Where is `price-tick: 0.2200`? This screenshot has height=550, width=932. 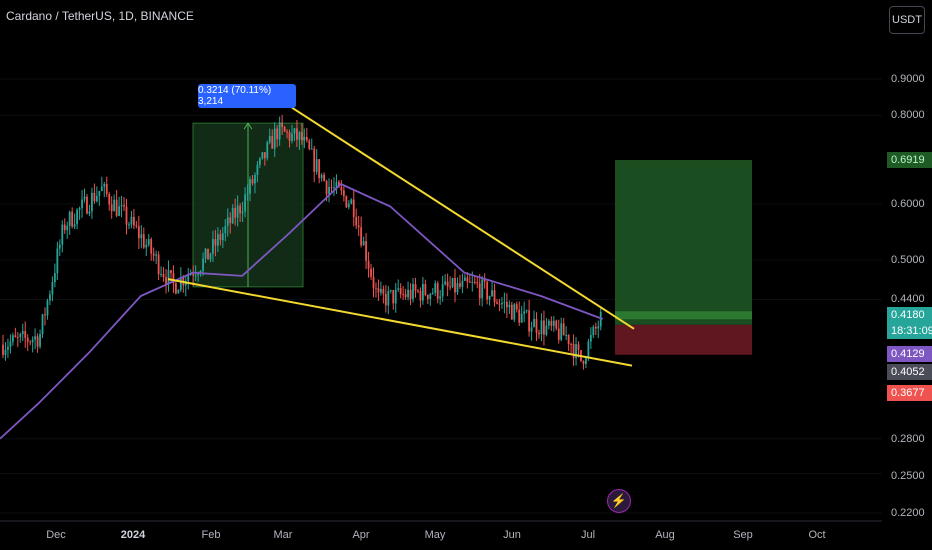
price-tick: 0.2200 is located at coordinates (908, 513).